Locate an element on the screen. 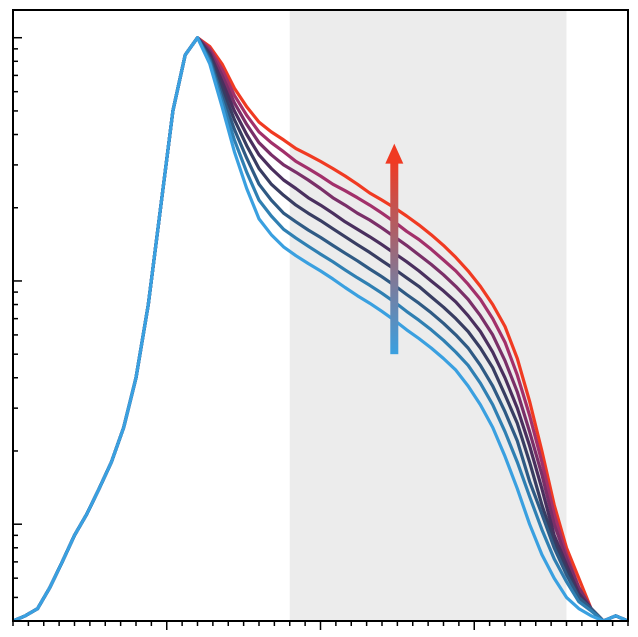  trend-arrow-shaft is located at coordinates (394, 257).